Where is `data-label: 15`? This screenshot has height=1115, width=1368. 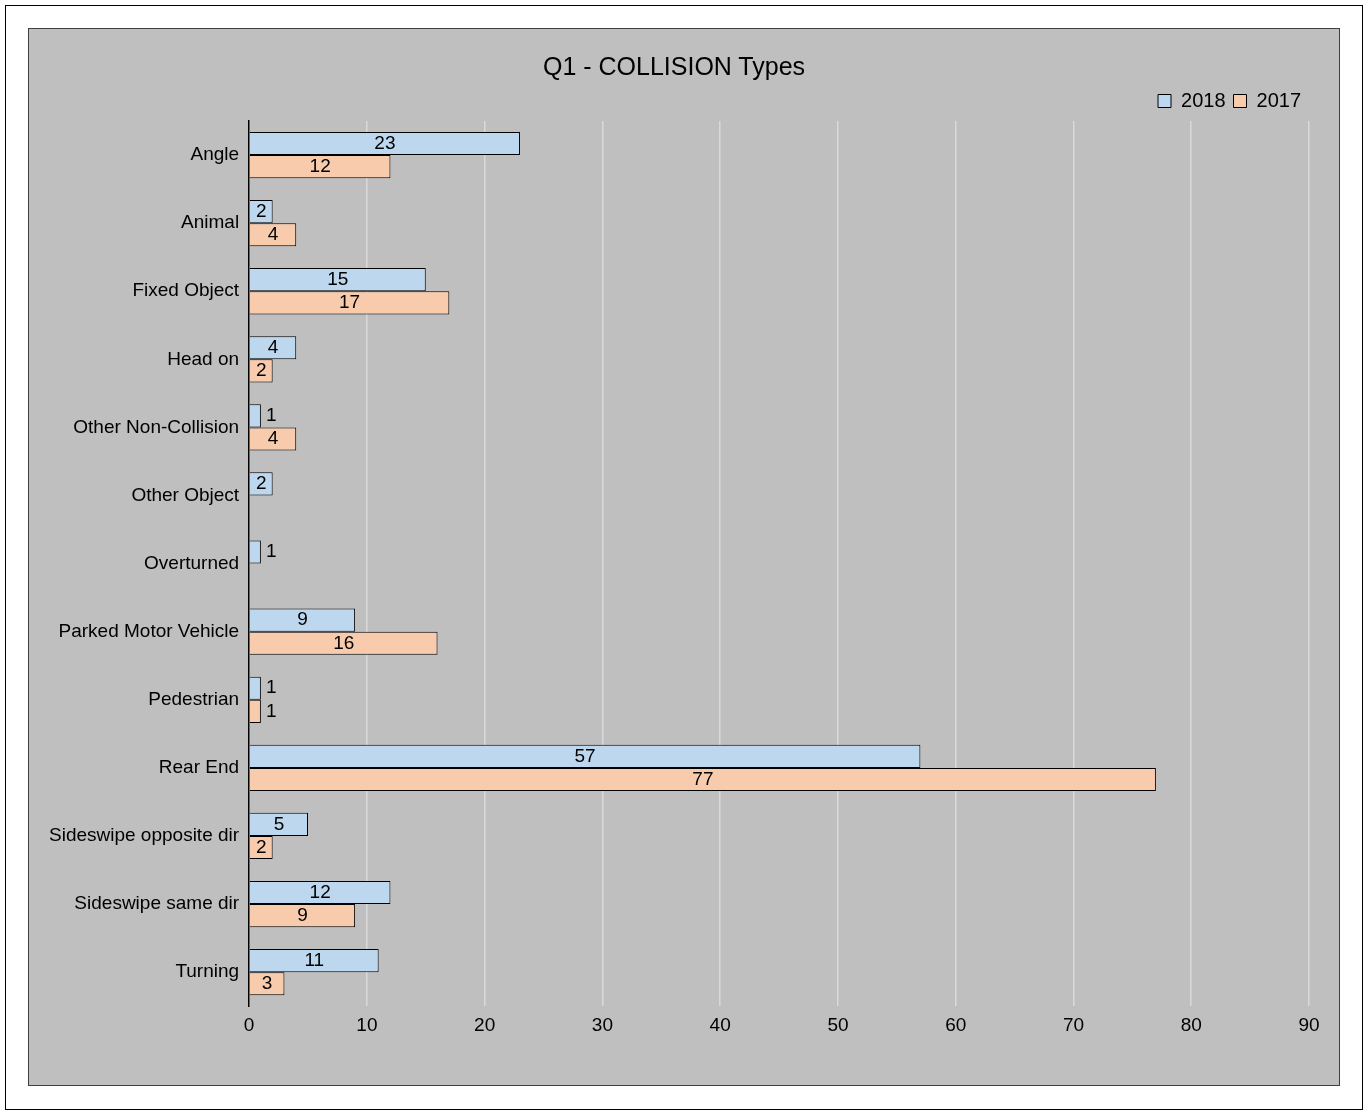
data-label: 15 is located at coordinates (338, 278).